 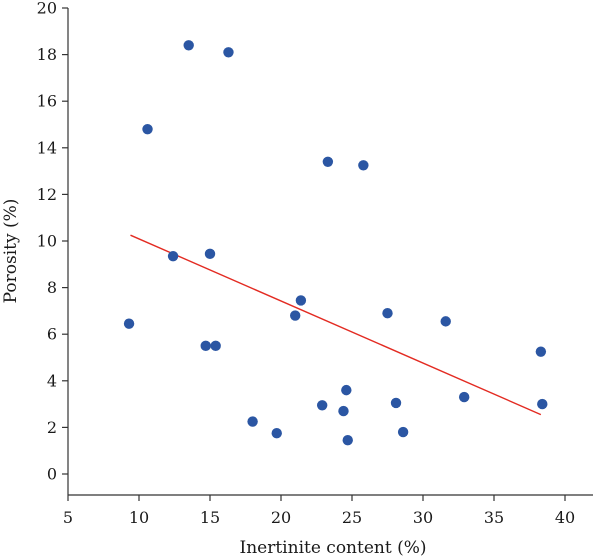 I want to click on y-tick-label: 20, so click(x=47, y=9).